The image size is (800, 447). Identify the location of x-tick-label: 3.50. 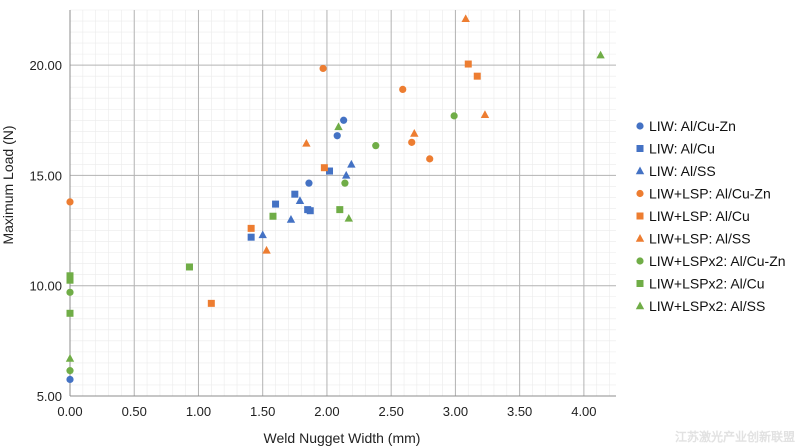
(519, 411).